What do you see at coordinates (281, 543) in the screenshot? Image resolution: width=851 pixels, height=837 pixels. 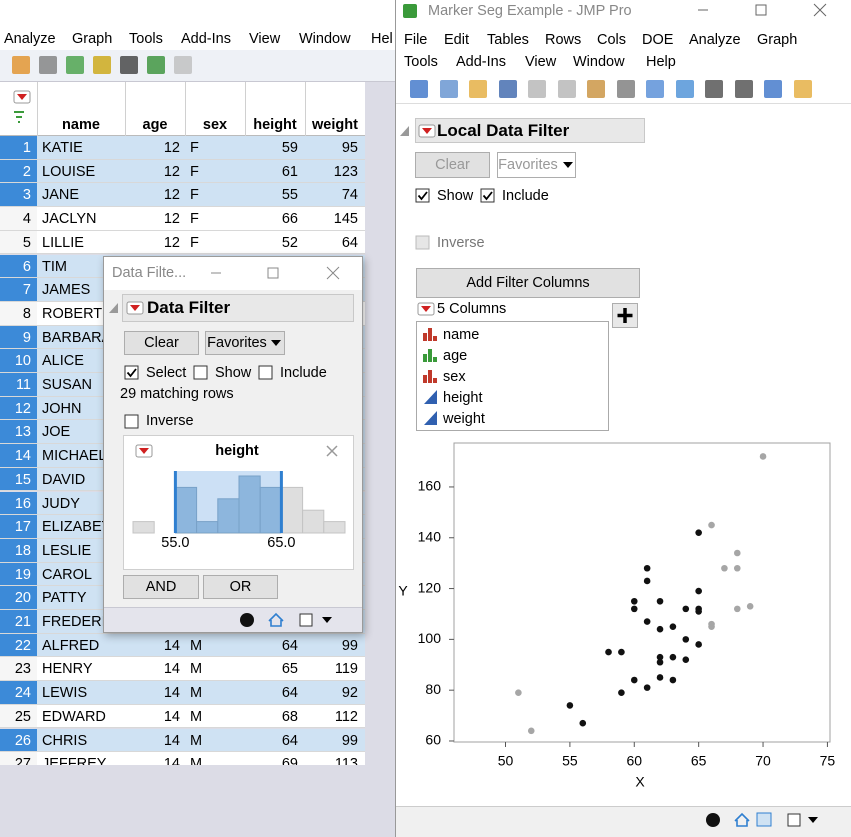 I see `selection-label: 65.0` at bounding box center [281, 543].